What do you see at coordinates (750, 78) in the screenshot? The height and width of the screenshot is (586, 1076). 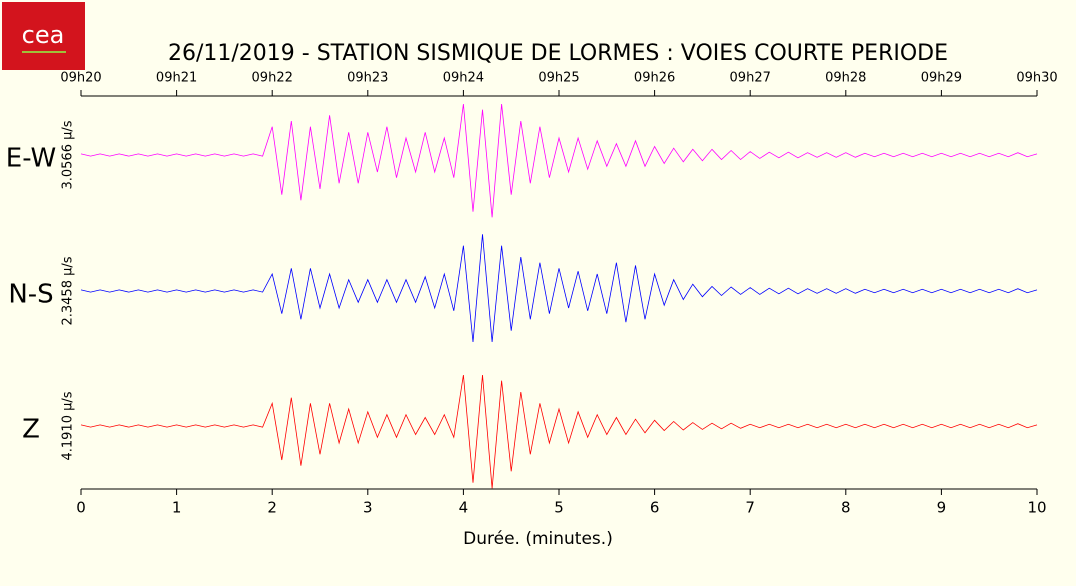 I see `x2-tick-label: 09h27` at bounding box center [750, 78].